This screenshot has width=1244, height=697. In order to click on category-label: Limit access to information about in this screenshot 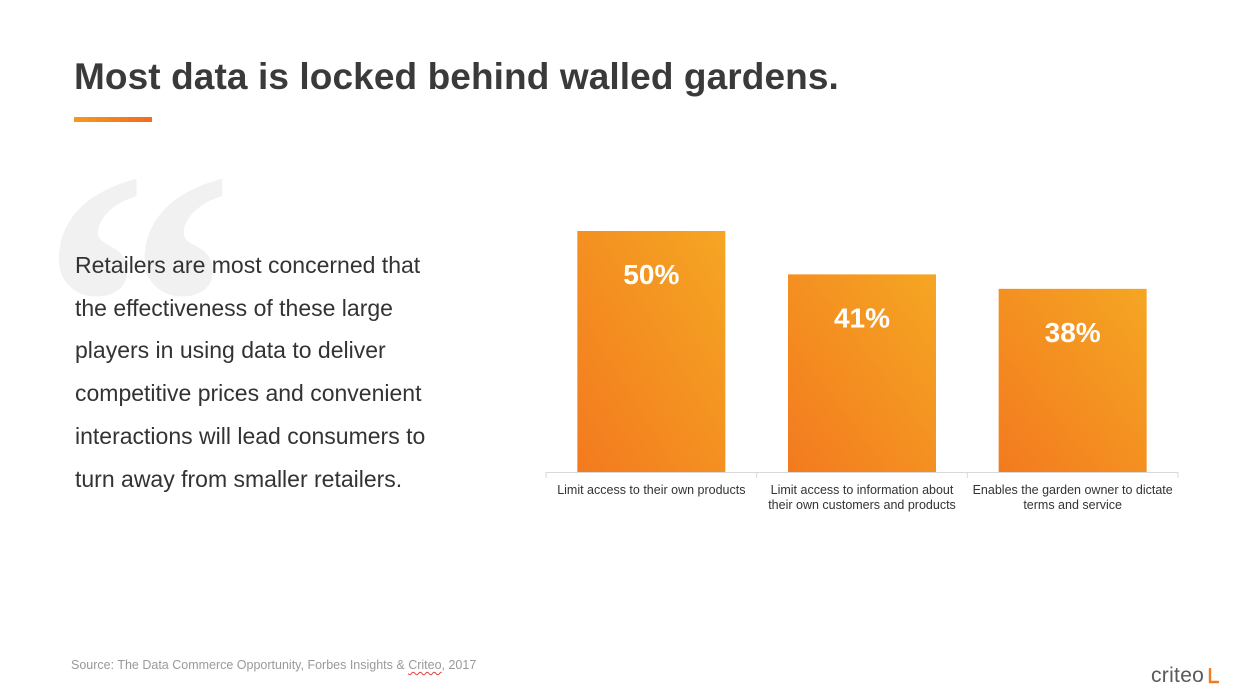, I will do `click(862, 490)`.